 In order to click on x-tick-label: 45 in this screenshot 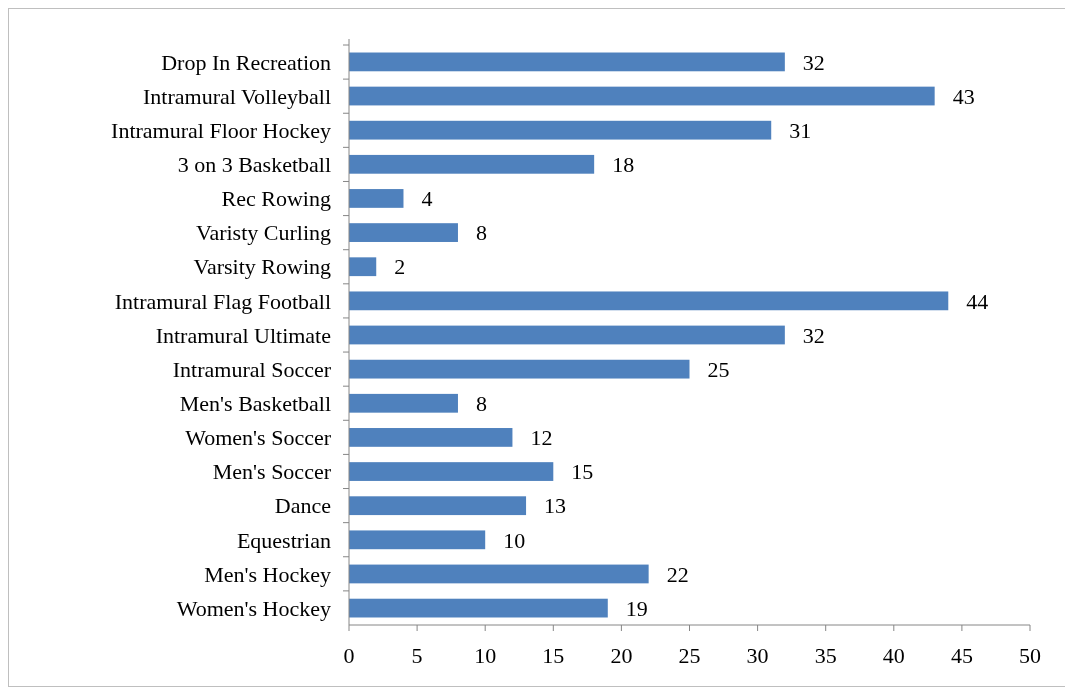, I will do `click(961, 655)`.